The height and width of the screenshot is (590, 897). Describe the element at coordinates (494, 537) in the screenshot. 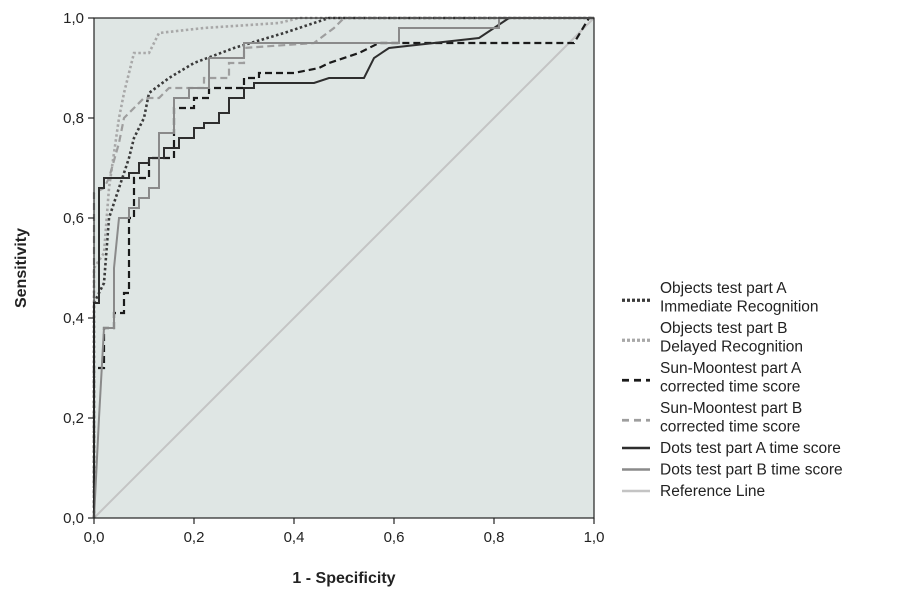

I see `x-tick-label: 0,8` at that location.